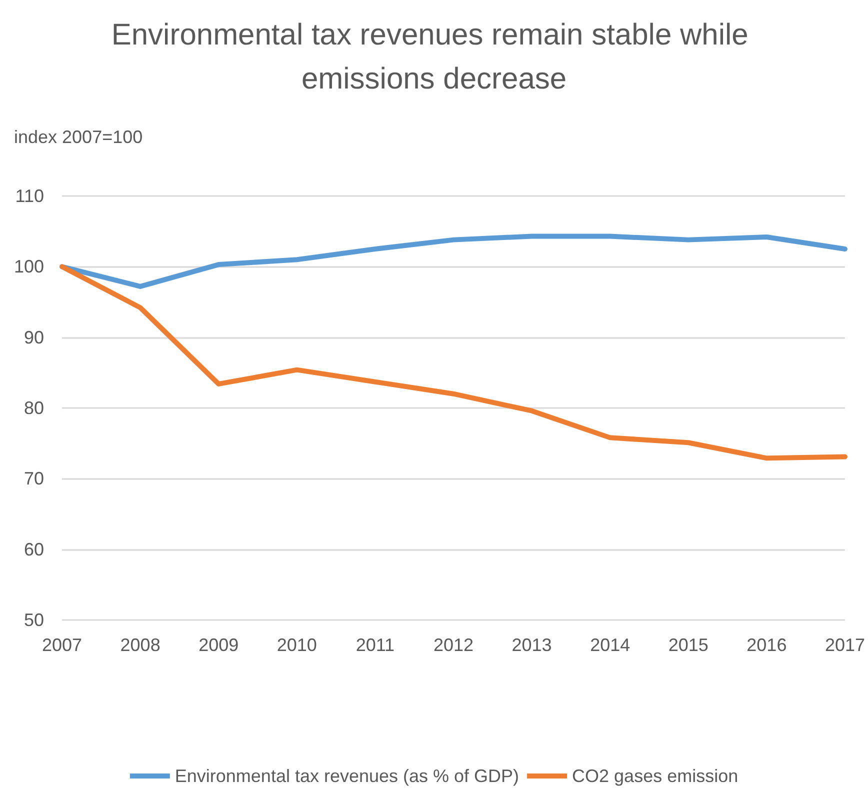 This screenshot has width=868, height=800. What do you see at coordinates (218, 645) in the screenshot?
I see `x-tick-label: 2009` at bounding box center [218, 645].